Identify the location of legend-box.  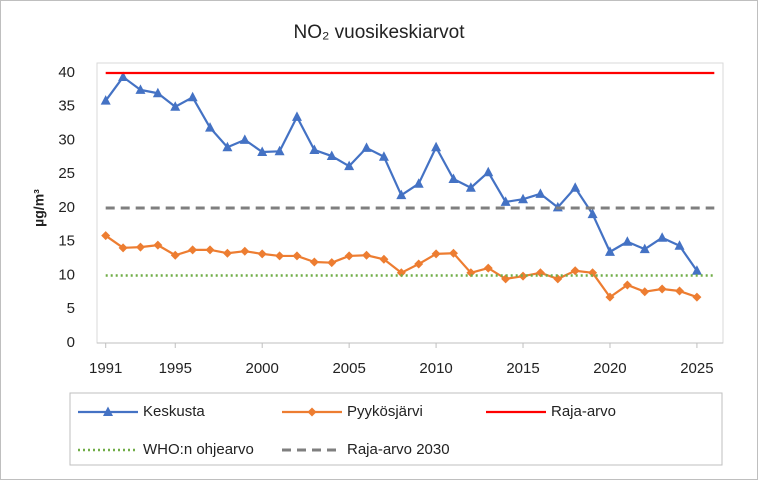
(396, 429).